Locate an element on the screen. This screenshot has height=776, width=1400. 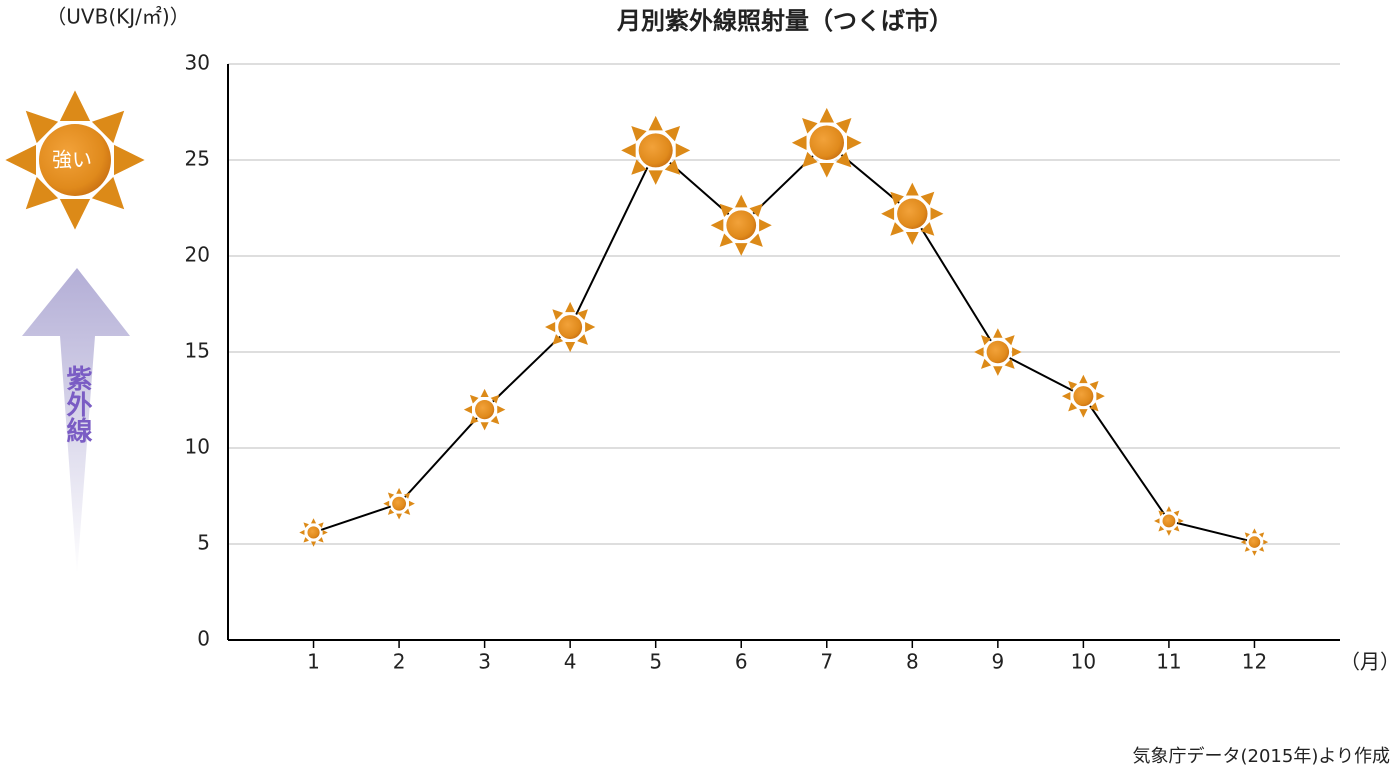
x-axis-label: （月） is located at coordinates (1370, 662).